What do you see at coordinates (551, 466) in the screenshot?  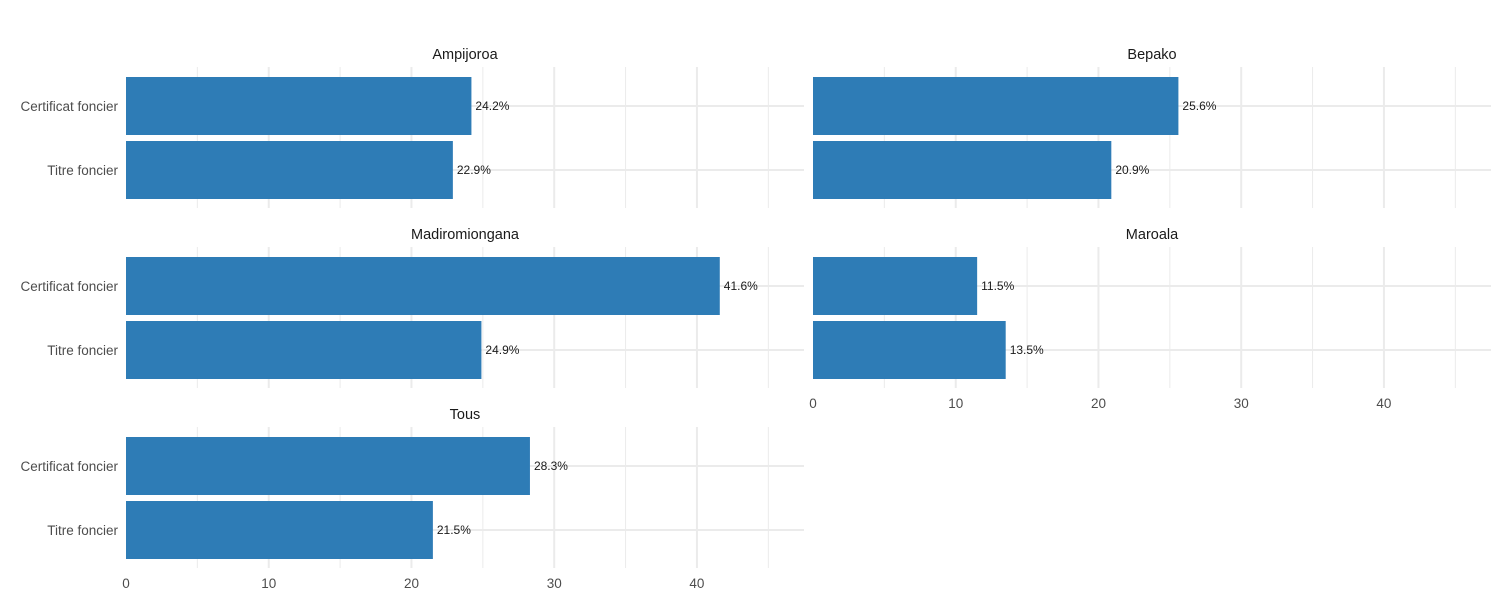 I see `data-label: 28.3%` at bounding box center [551, 466].